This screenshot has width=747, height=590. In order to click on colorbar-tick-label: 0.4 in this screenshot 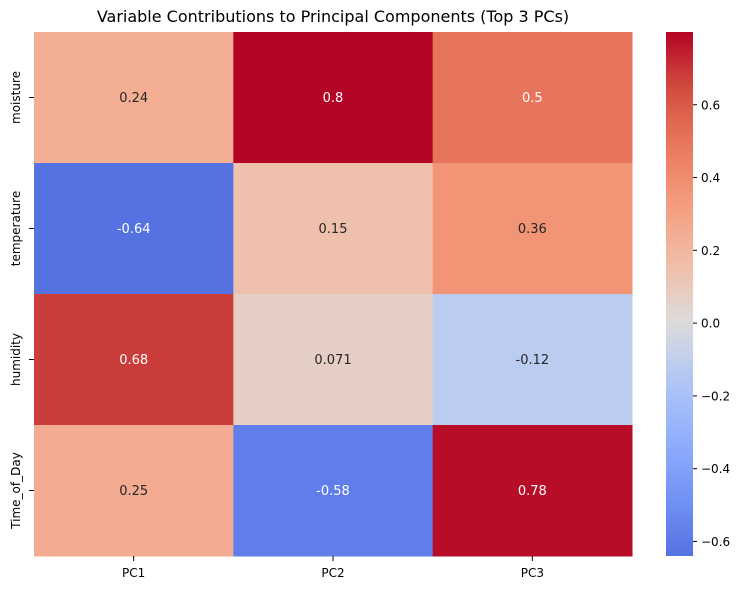, I will do `click(710, 178)`.